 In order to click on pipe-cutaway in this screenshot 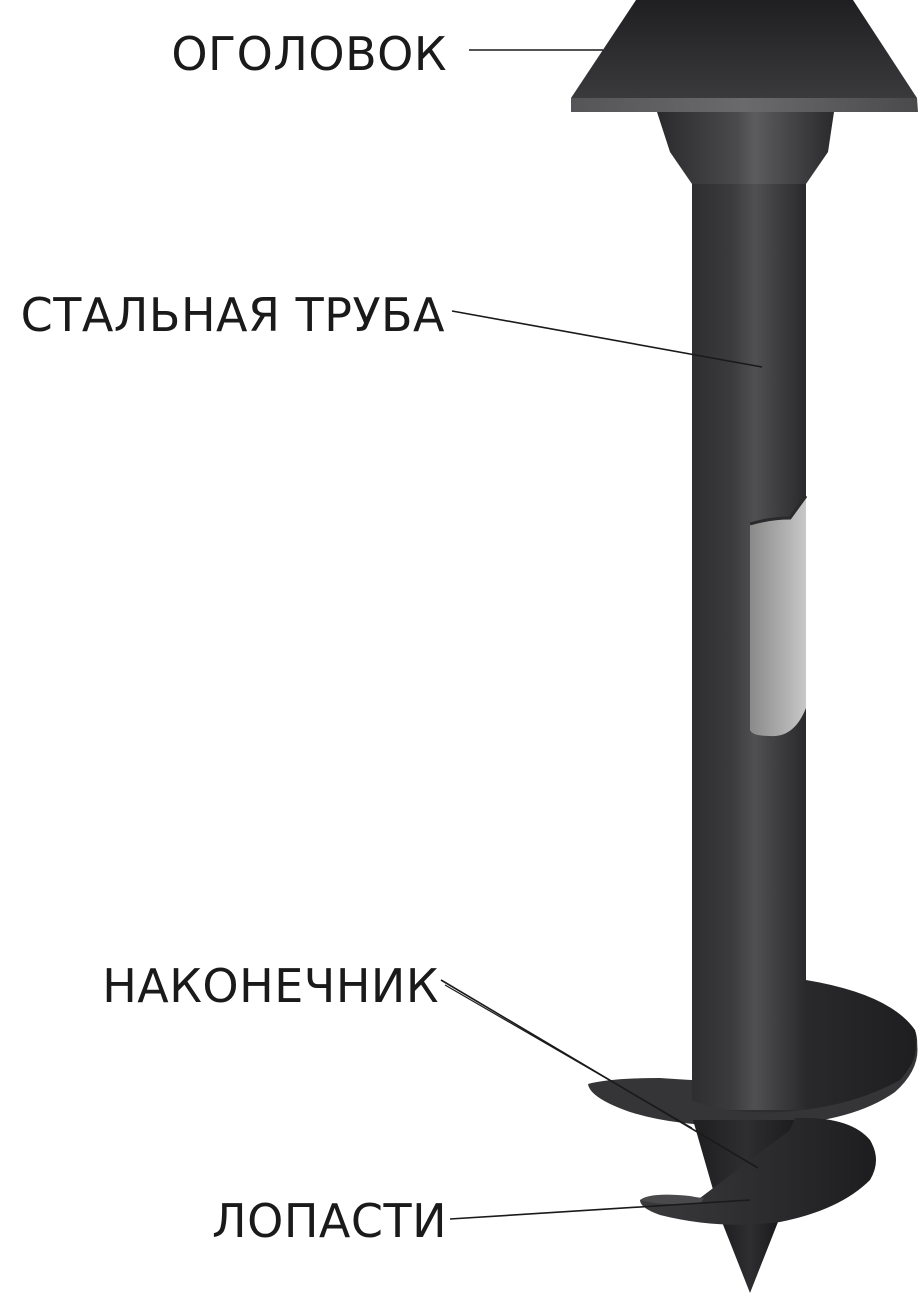, I will do `click(778, 616)`.